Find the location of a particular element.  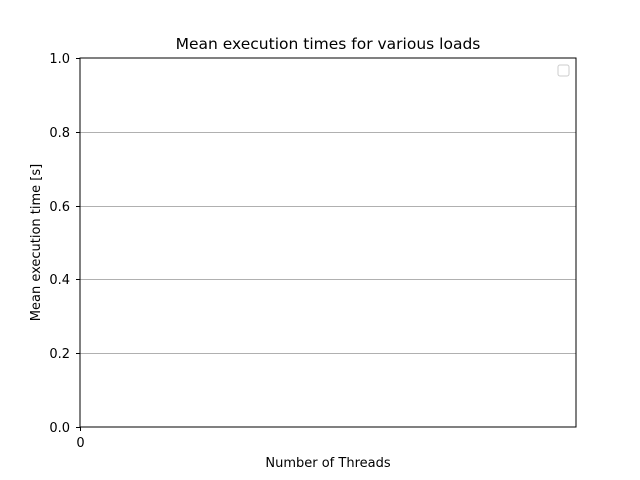

y-axis-label: Mean execution time [s] is located at coordinates (36, 242).